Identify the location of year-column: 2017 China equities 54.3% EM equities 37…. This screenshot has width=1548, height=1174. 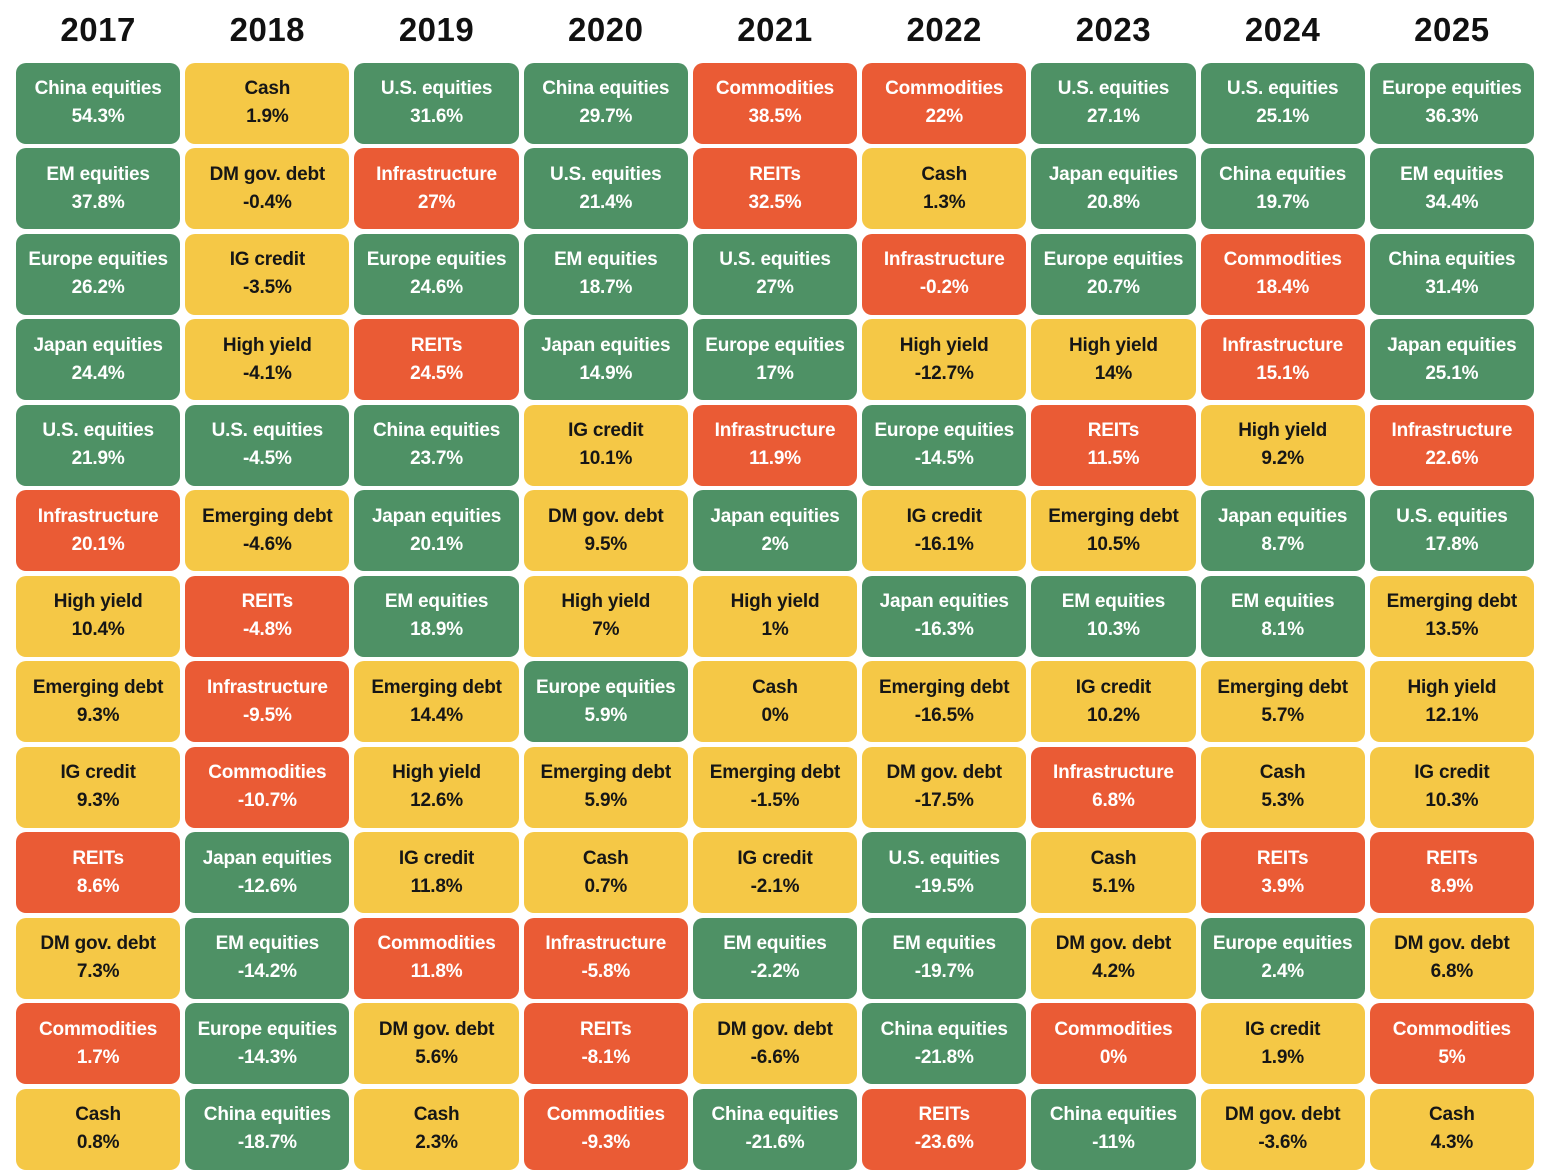
(98, 586).